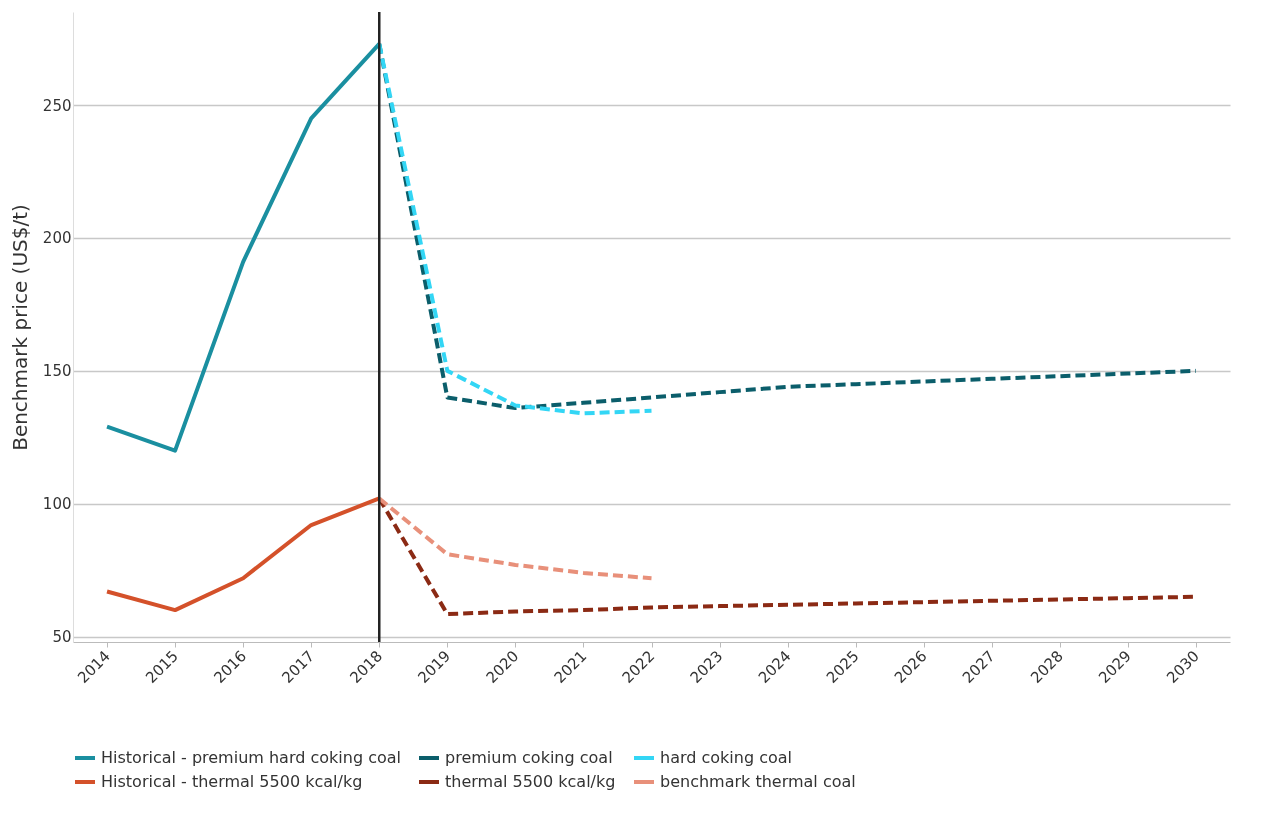 The image size is (1266, 817). I want to click on legend-label: Historical - premium hard coking coal, so click(251, 757).